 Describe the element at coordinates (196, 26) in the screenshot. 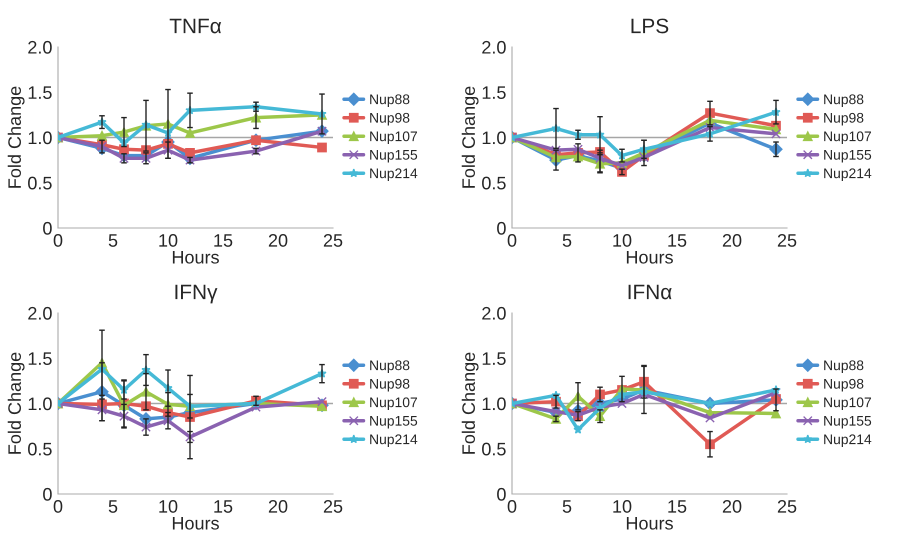

I see `chart-title: TNFα` at that location.